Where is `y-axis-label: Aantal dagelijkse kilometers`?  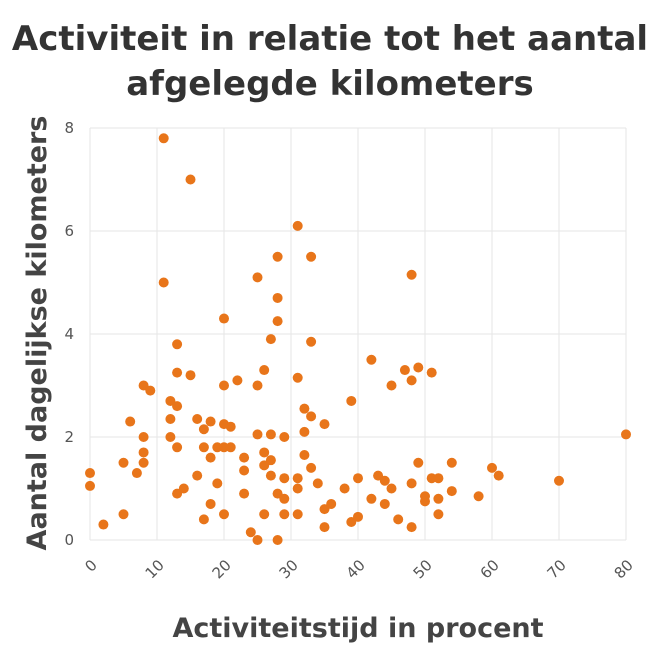
y-axis-label: Aantal dagelijkse kilometers is located at coordinates (37, 333).